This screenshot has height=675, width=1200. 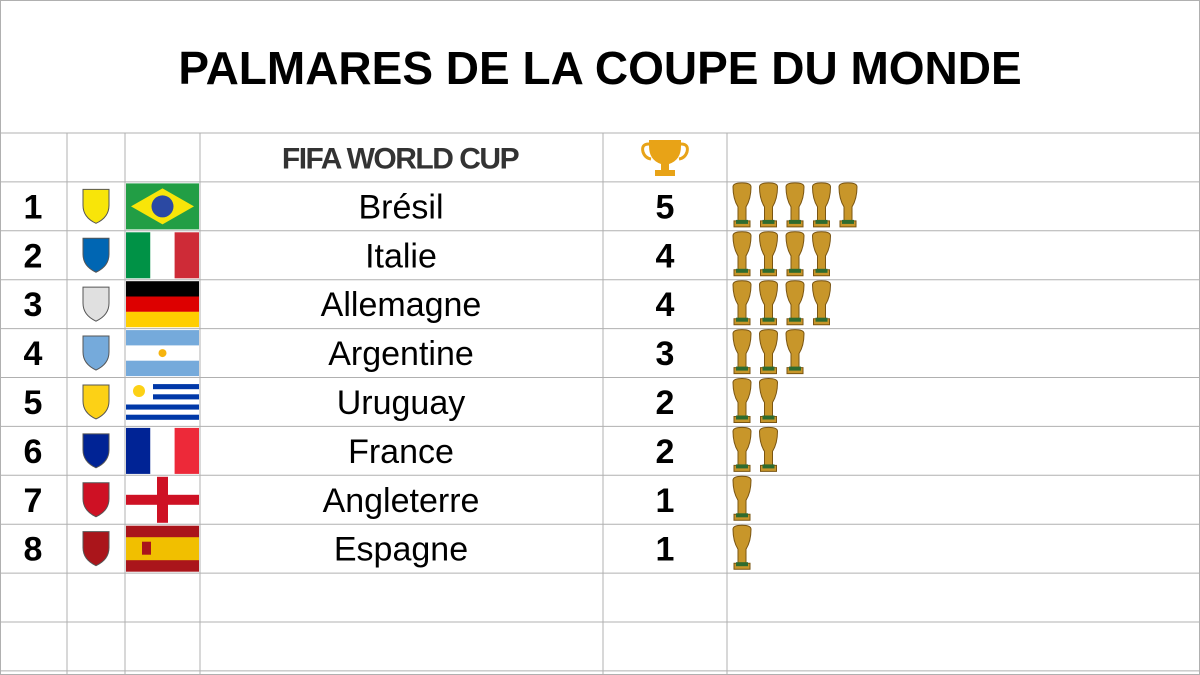 I want to click on country: Italie, so click(x=401, y=256).